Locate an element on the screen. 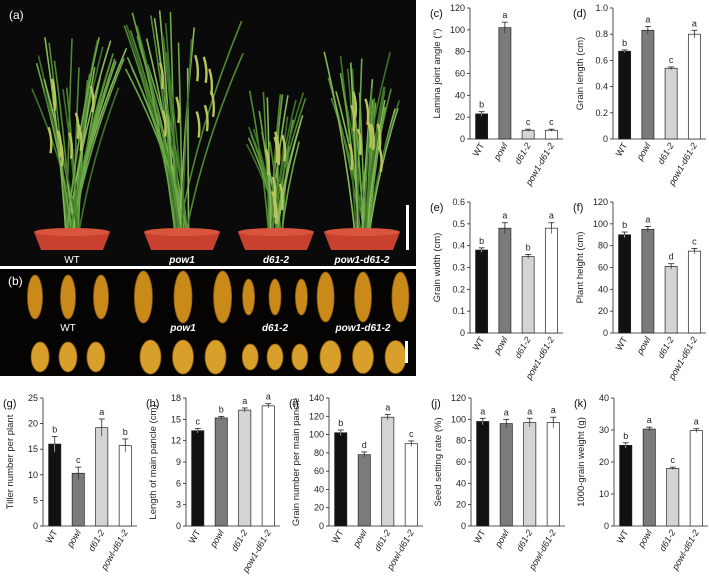 This screenshot has height=576, width=709. y-tick-label: 0.5 is located at coordinates (458, 224).